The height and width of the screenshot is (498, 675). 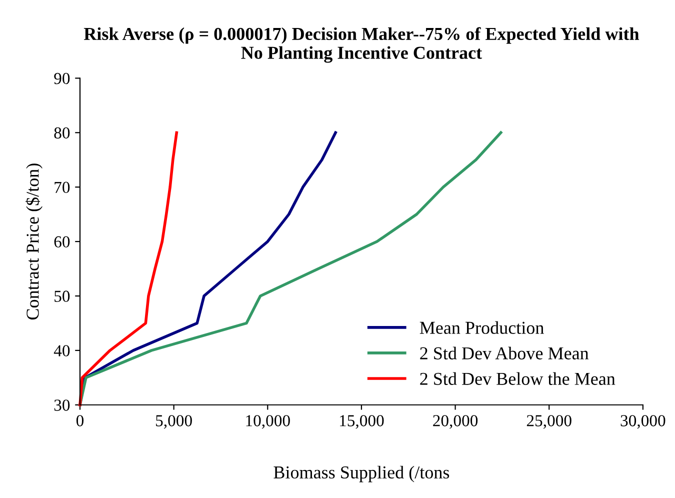 I want to click on legend-label: 2 Std Dev Above Mean, so click(x=504, y=353).